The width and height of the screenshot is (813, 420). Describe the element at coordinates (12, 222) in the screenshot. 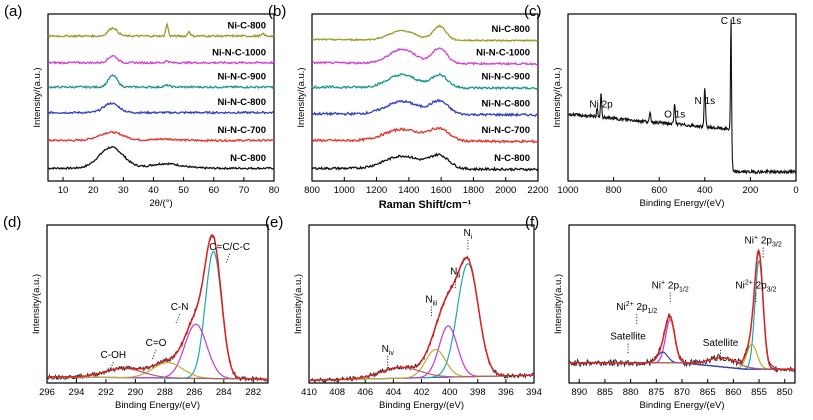

I see `panel-label: (d)` at that location.